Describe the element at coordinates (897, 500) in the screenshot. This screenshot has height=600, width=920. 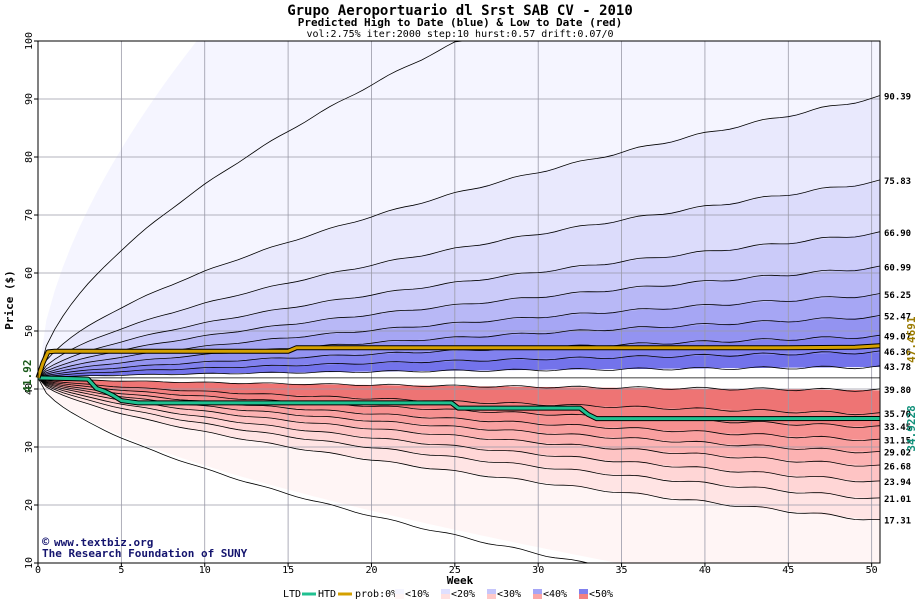
I see `percentile-label: 21.01` at that location.